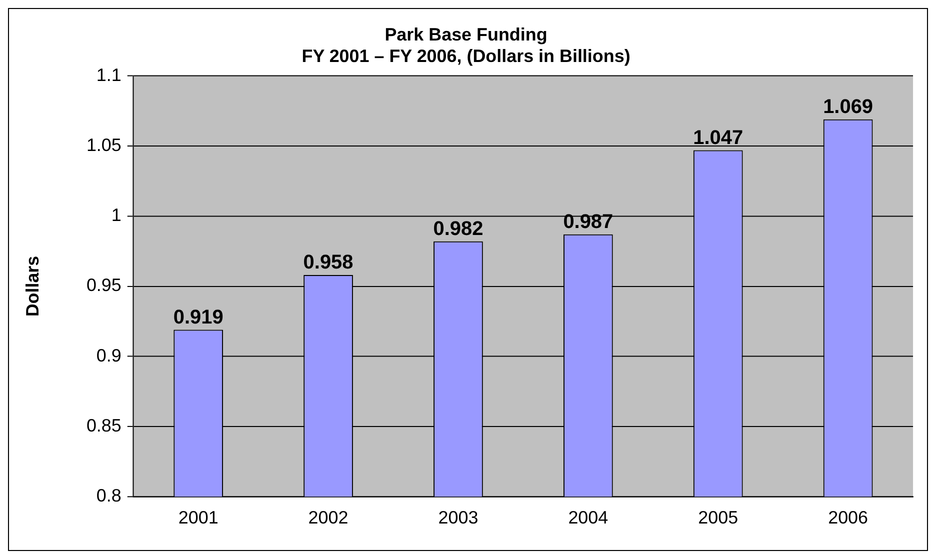 This screenshot has height=559, width=938. What do you see at coordinates (458, 229) in the screenshot?
I see `data-label: 0.982` at bounding box center [458, 229].